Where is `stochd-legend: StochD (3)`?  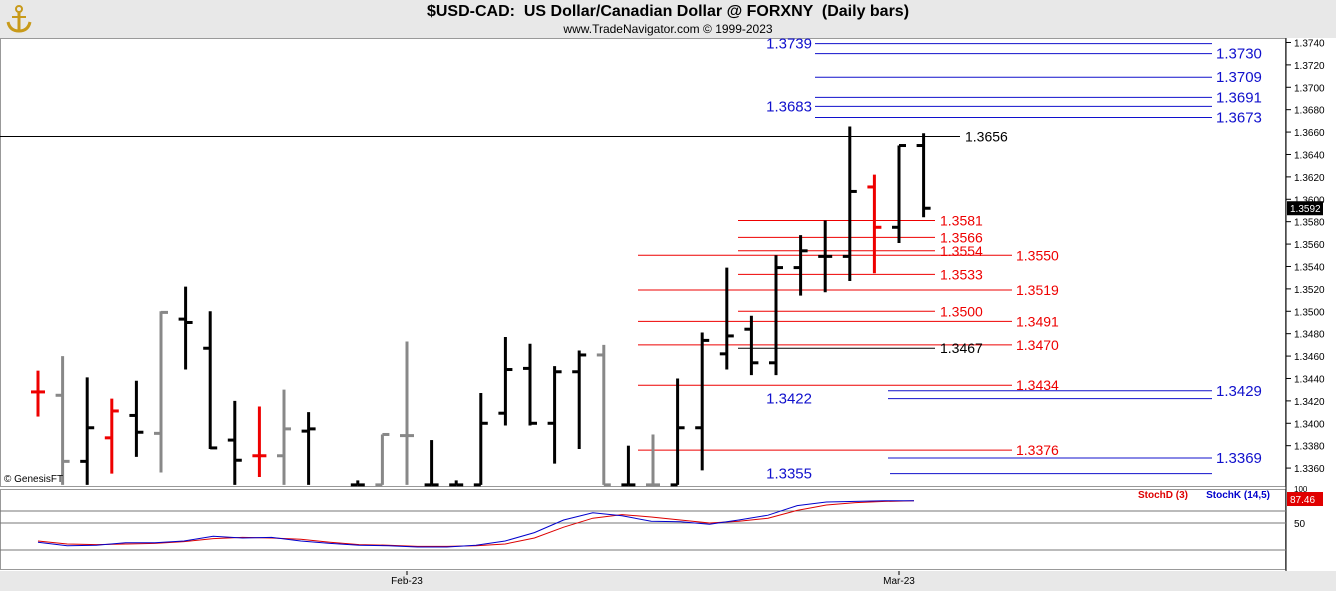
stochd-legend: StochD (3) is located at coordinates (1163, 495).